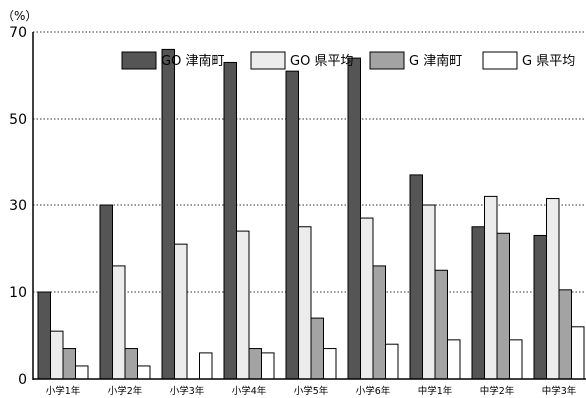  What do you see at coordinates (22, 380) in the screenshot?
I see `y-tick-label: 0` at bounding box center [22, 380].